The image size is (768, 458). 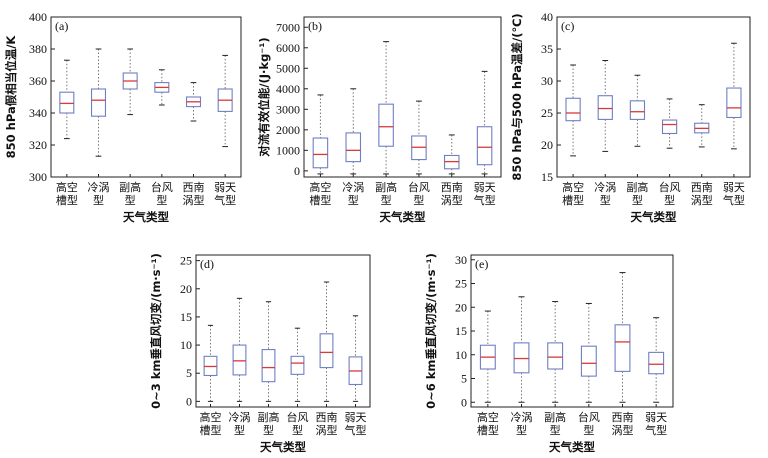 What do you see at coordinates (288, 150) in the screenshot?
I see `y-tick-label: 1000` at bounding box center [288, 150].